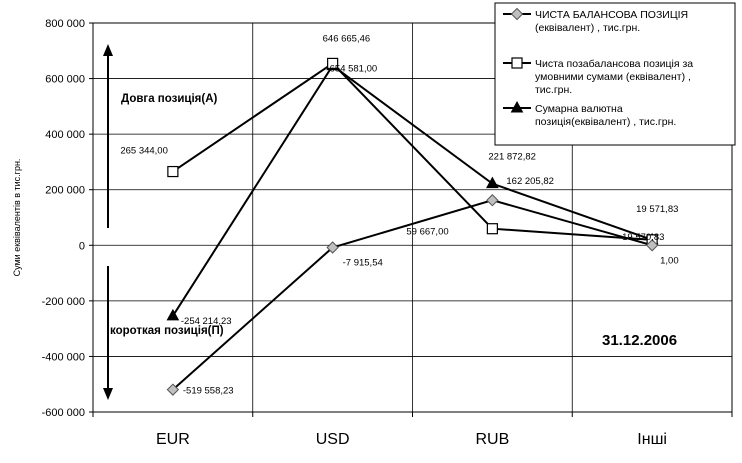 The width and height of the screenshot is (742, 463). What do you see at coordinates (65, 191) in the screenshot?
I see `y-tick-label: 200 000` at bounding box center [65, 191].